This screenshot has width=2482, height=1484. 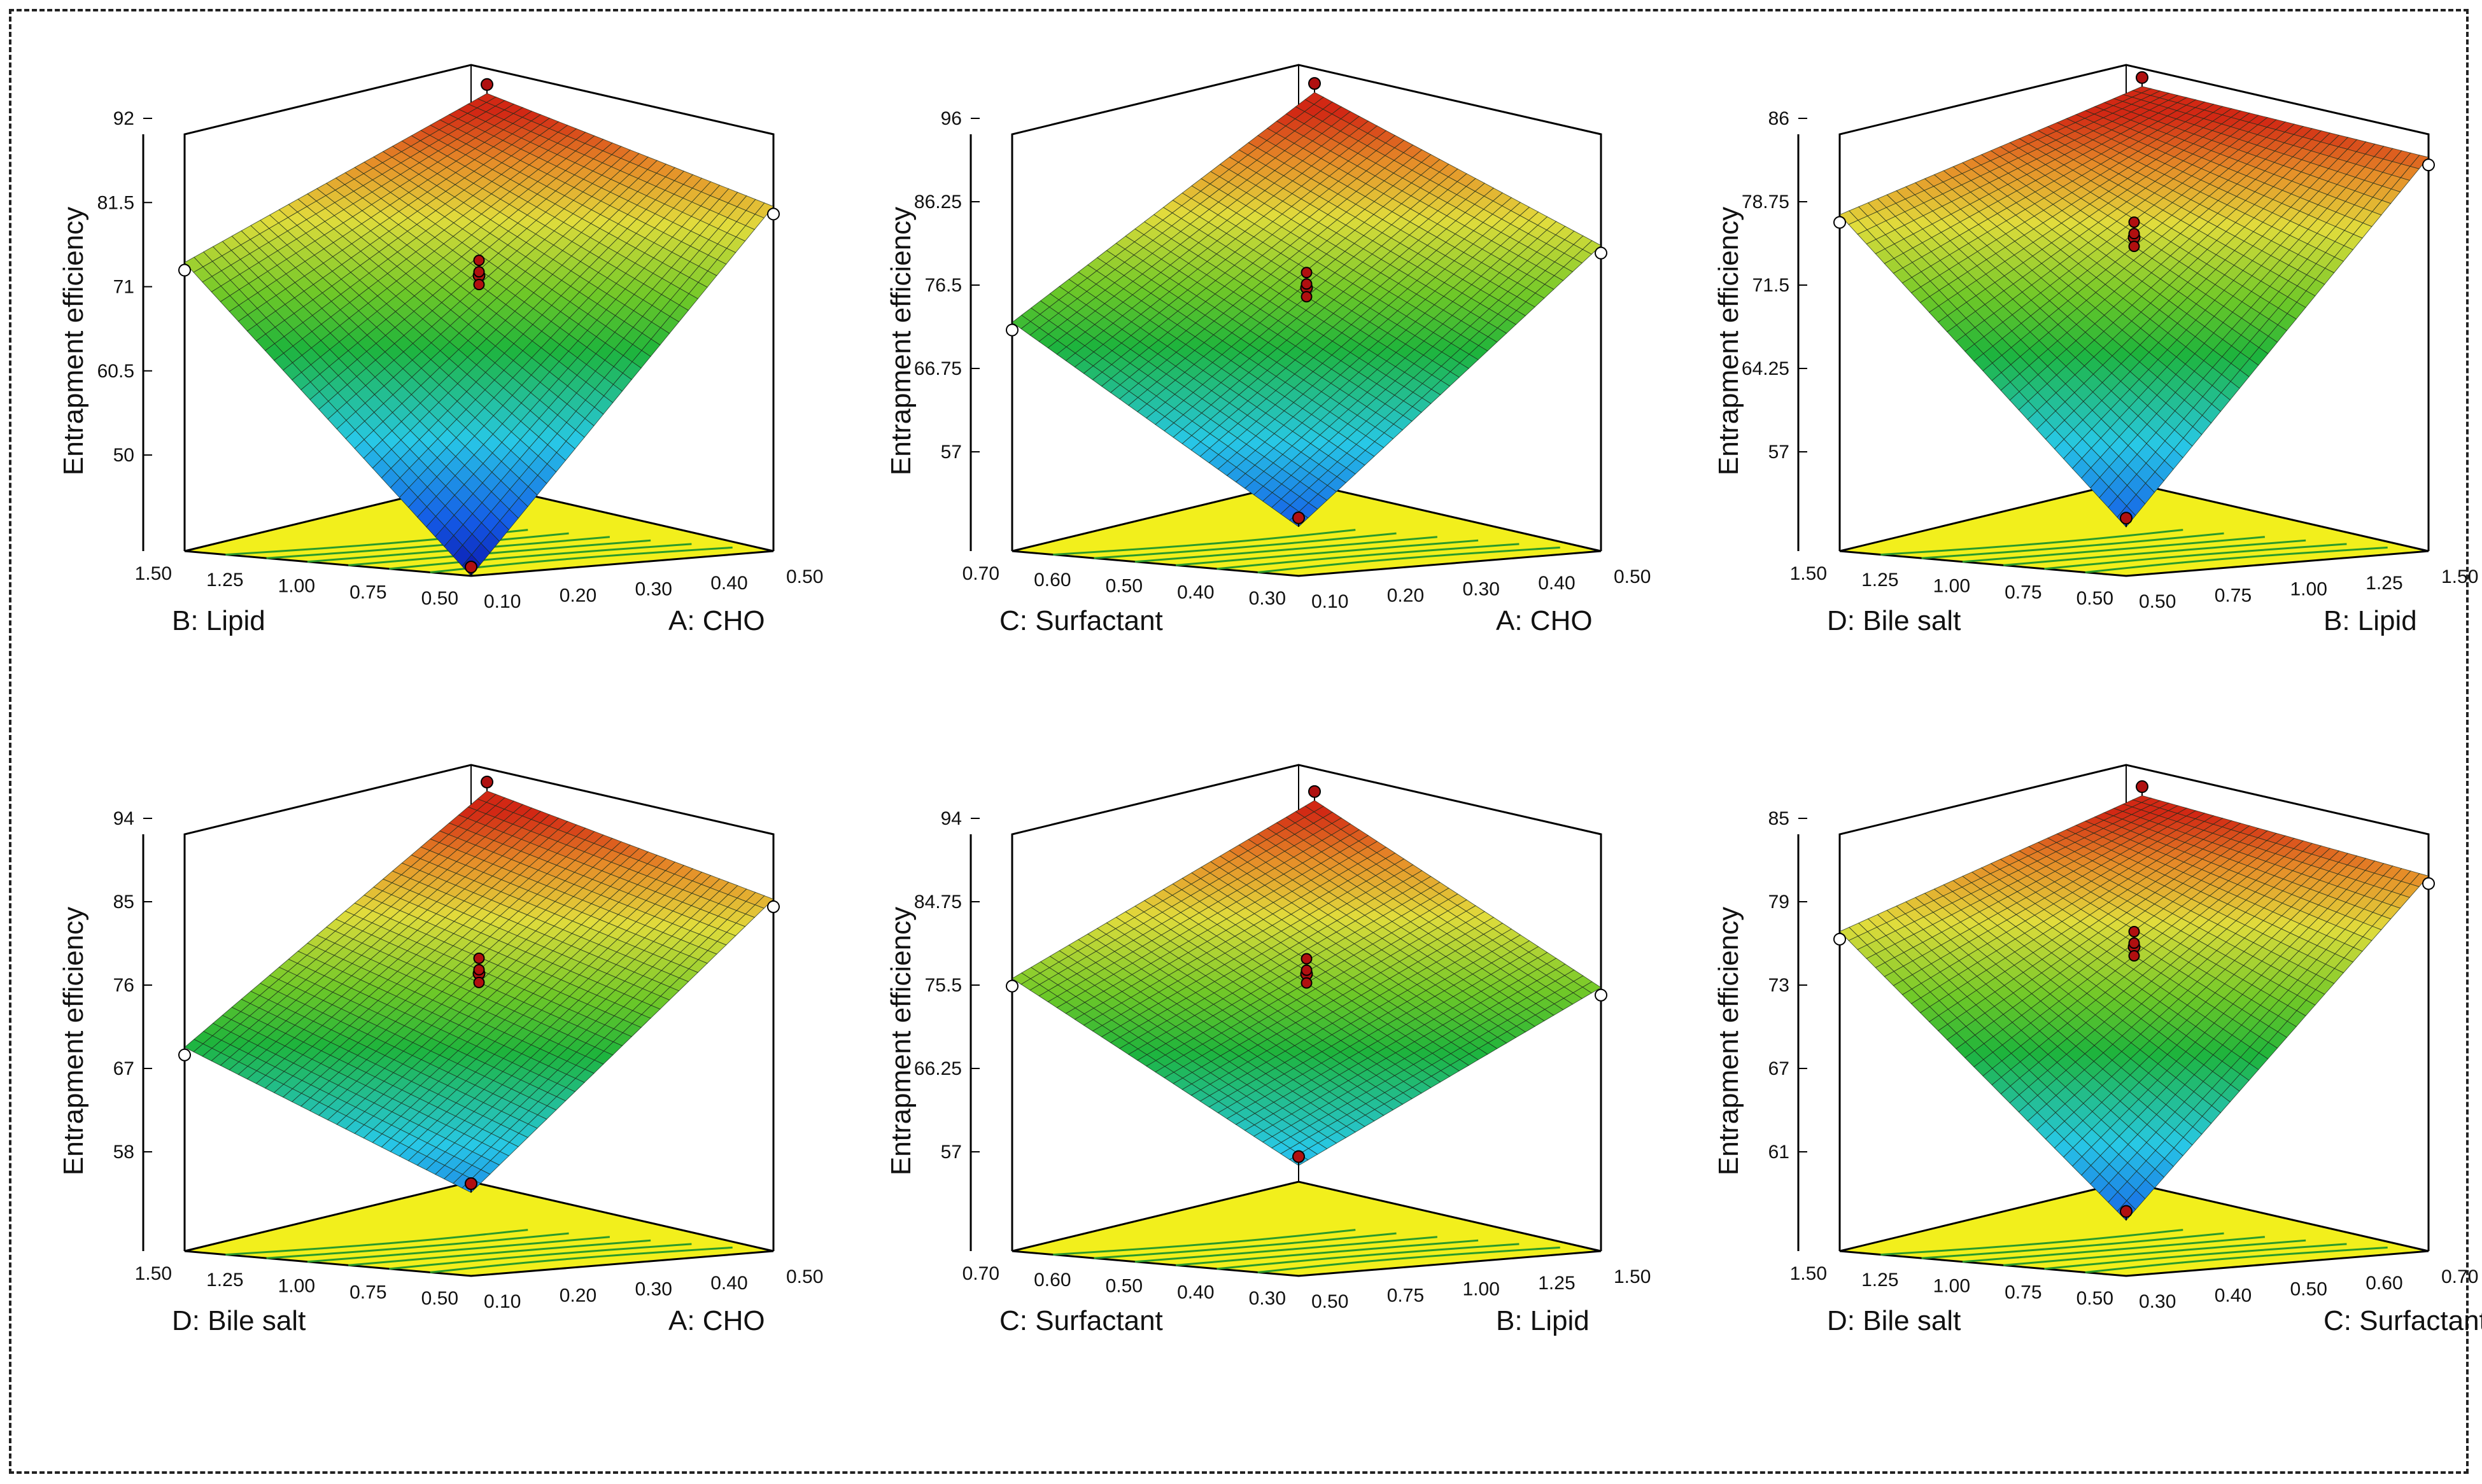 I want to click on z-tick-label: 84.75, so click(x=938, y=902).